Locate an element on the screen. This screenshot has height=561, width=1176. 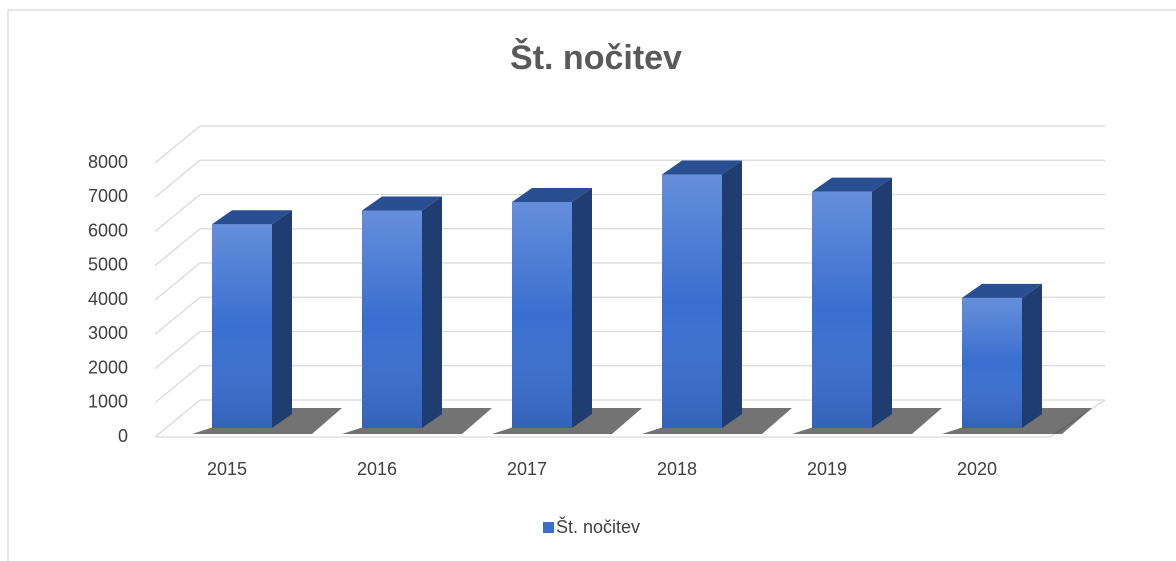
x-tick-label: 2018 is located at coordinates (677, 469).